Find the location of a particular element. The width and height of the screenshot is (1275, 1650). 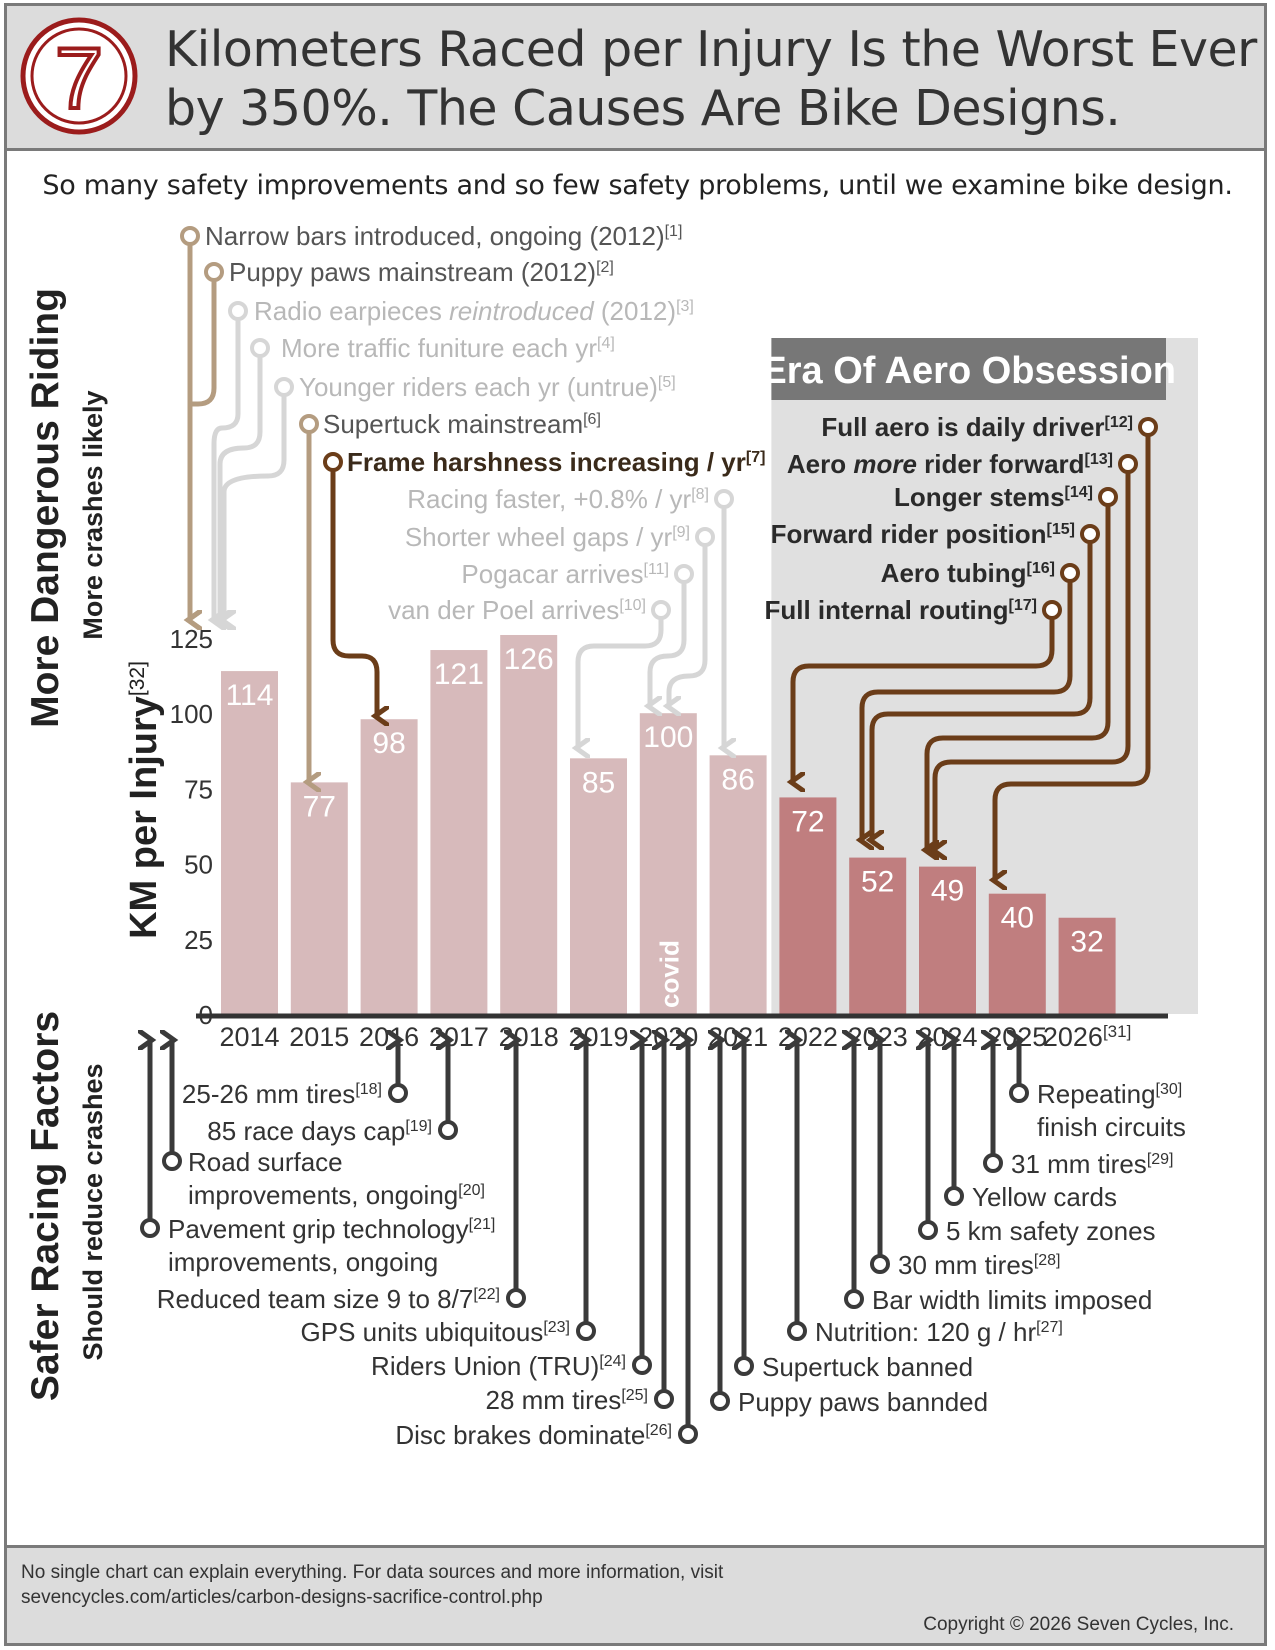

bottom-label-16: 31 mm tires[29] is located at coordinates (1092, 1164).